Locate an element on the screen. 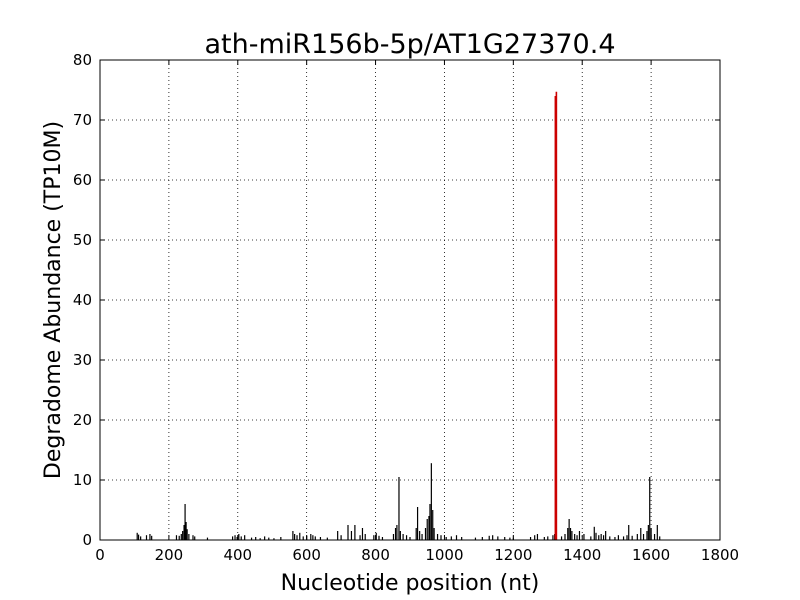  y-tick-label: 30 is located at coordinates (82, 360).